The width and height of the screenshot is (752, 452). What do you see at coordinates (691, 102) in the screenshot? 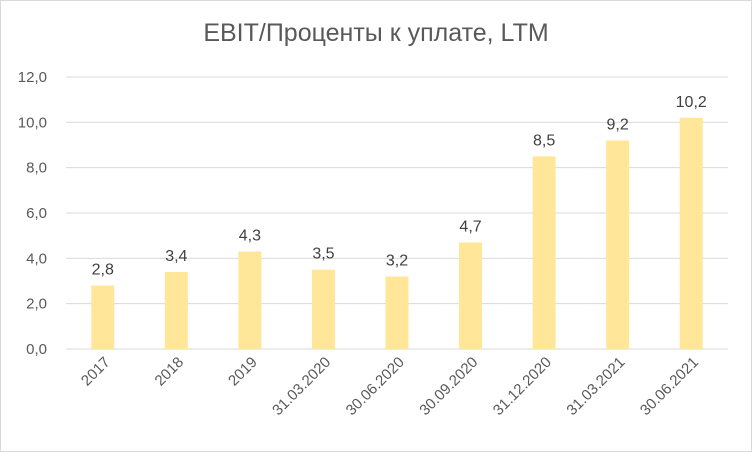
I see `data-label: 10,2` at bounding box center [691, 102].